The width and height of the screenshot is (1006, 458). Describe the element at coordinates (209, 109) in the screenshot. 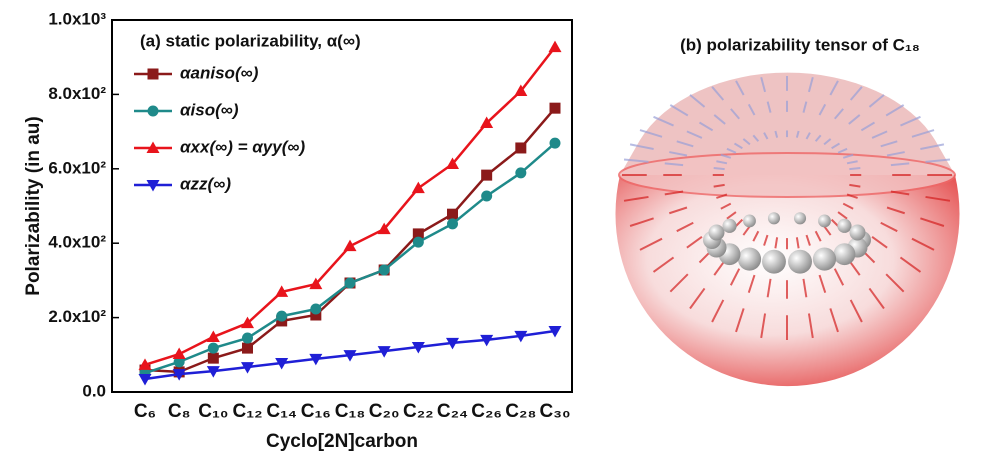

I see `legend-label: αiso(∞)` at that location.